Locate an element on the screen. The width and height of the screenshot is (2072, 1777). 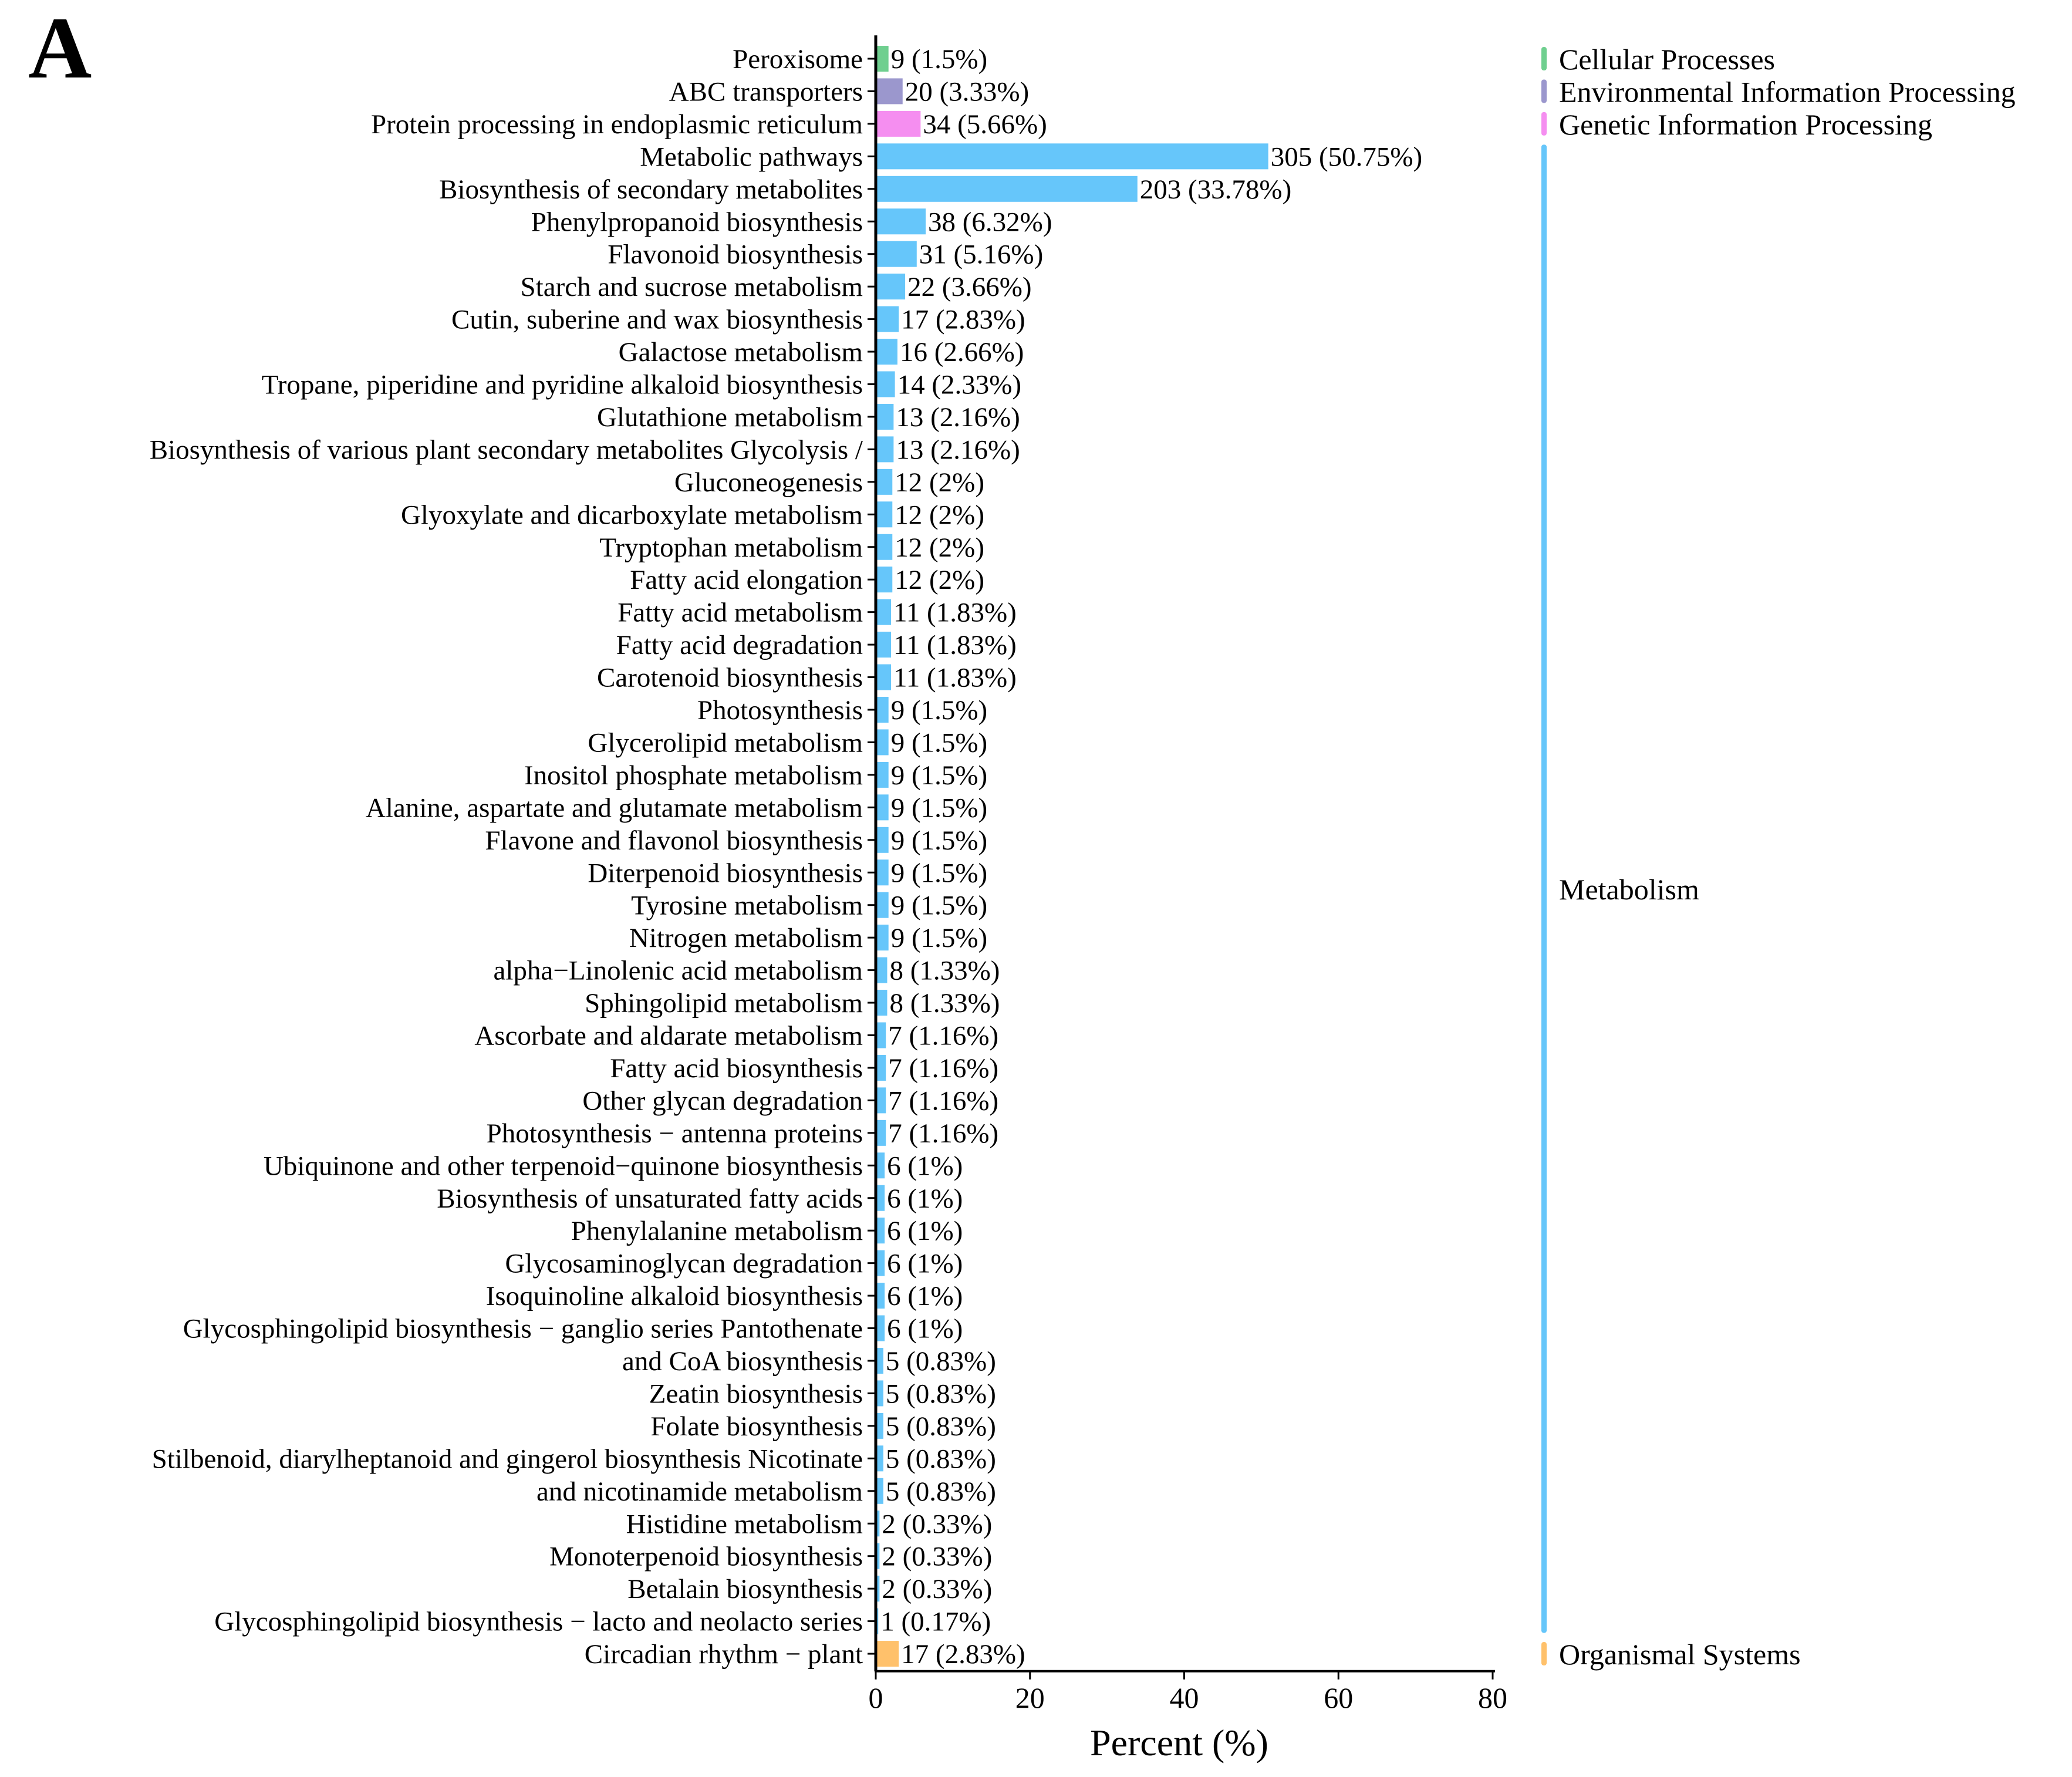
group-label: Metabolism is located at coordinates (1629, 890).